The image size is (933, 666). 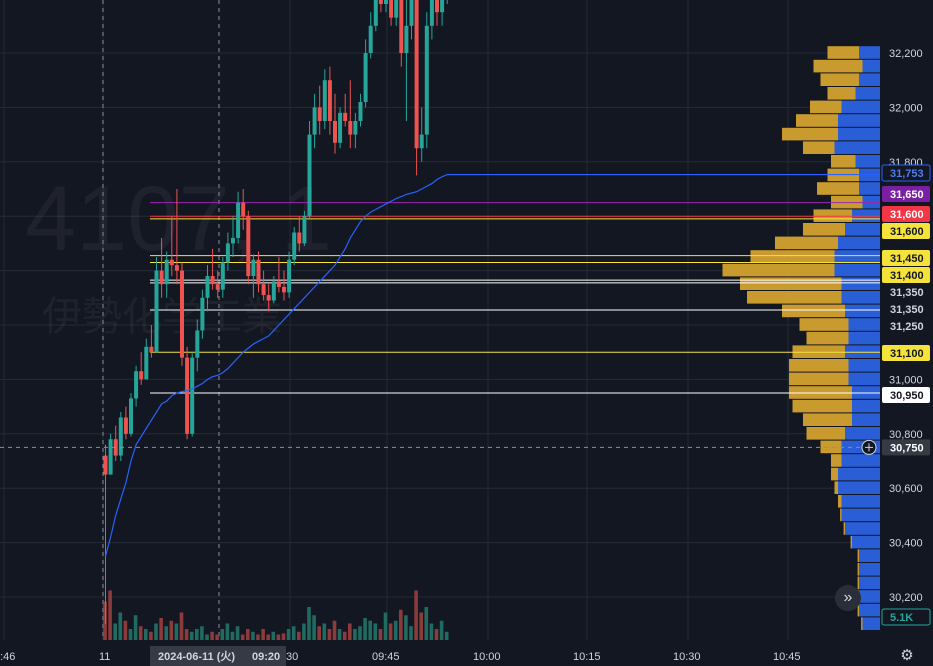 What do you see at coordinates (7, 657) in the screenshot?
I see `time-tick: 4:46` at bounding box center [7, 657].